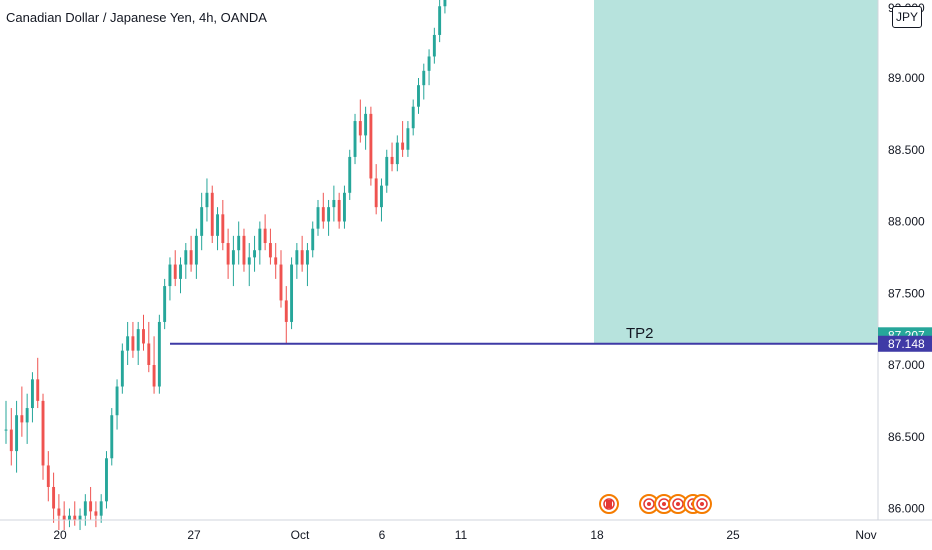  What do you see at coordinates (906, 293) in the screenshot?
I see `price-tick-label: 87.500` at bounding box center [906, 293].